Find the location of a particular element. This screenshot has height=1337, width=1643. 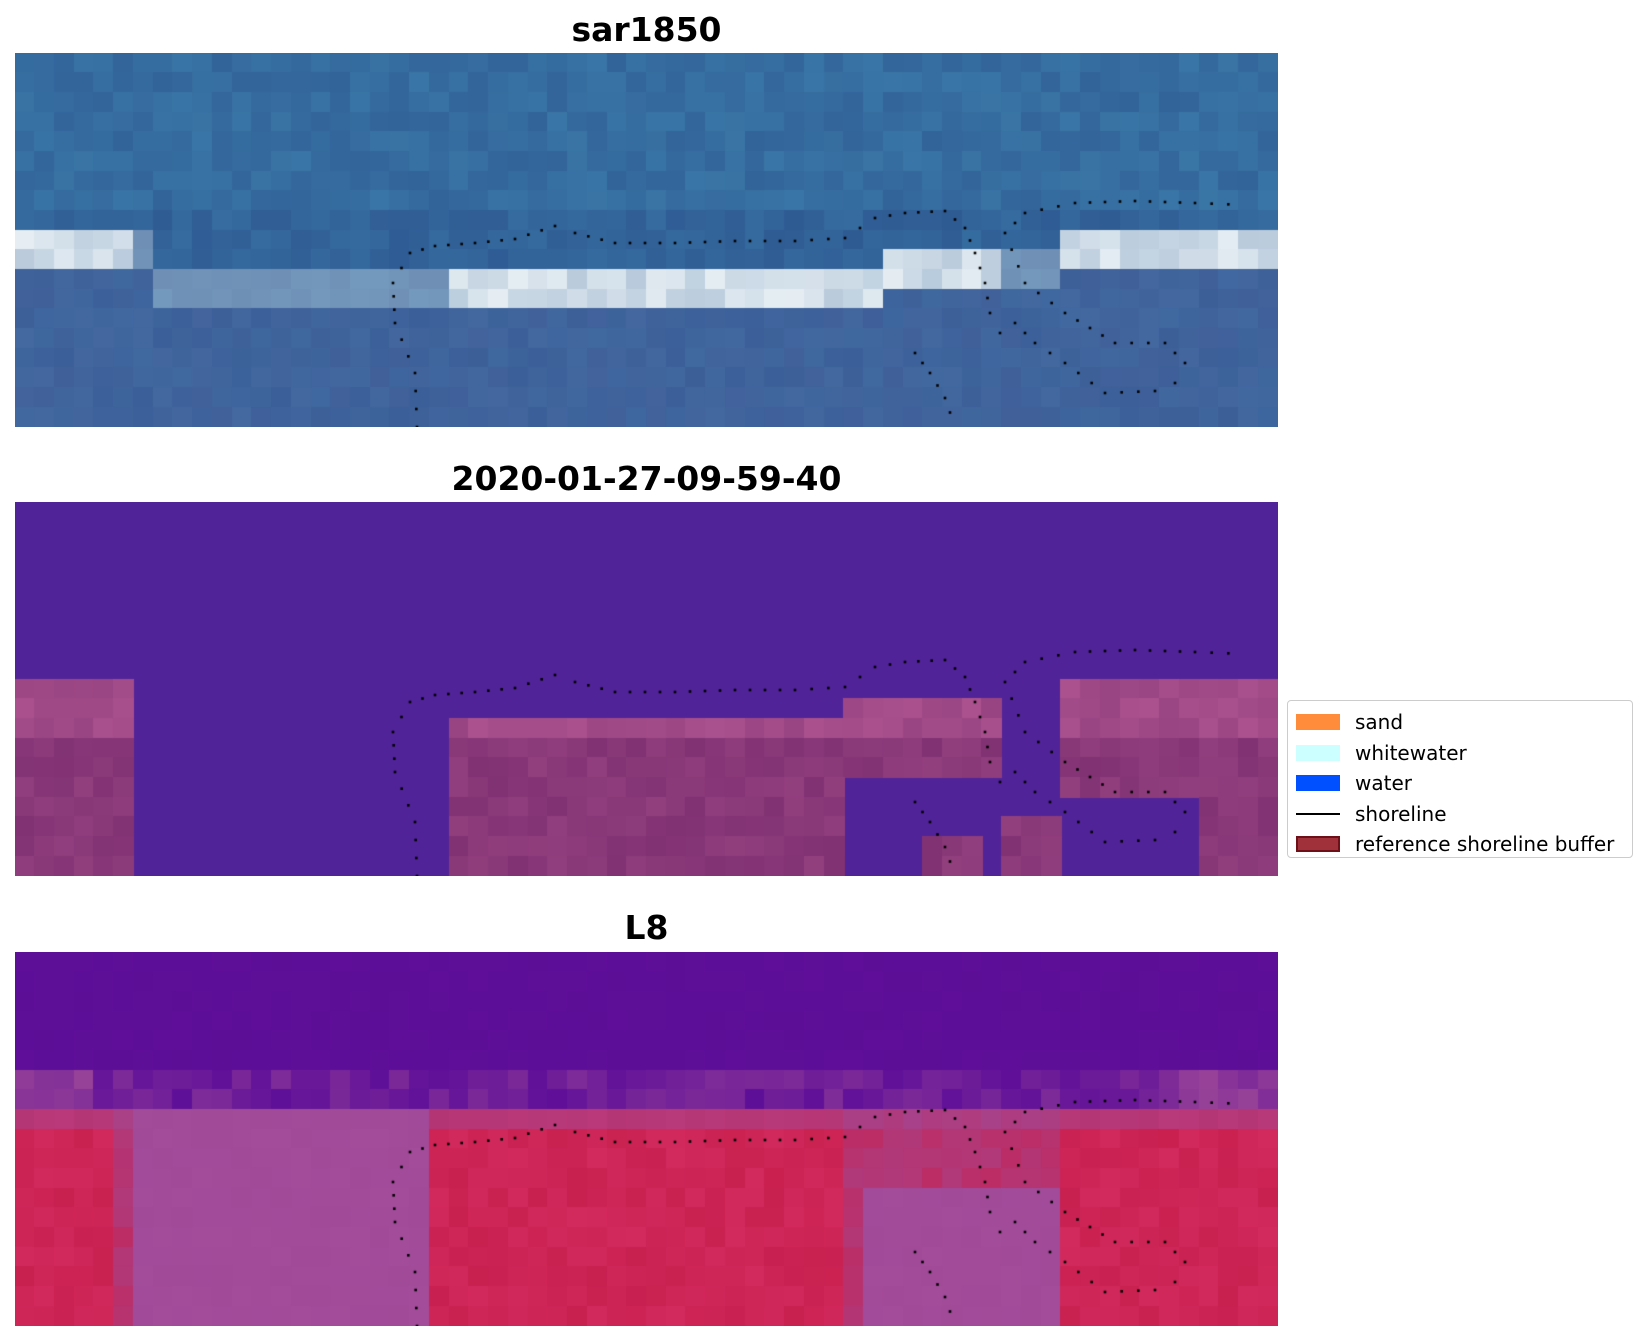

legend-swatch-sand is located at coordinates (1318, 722).